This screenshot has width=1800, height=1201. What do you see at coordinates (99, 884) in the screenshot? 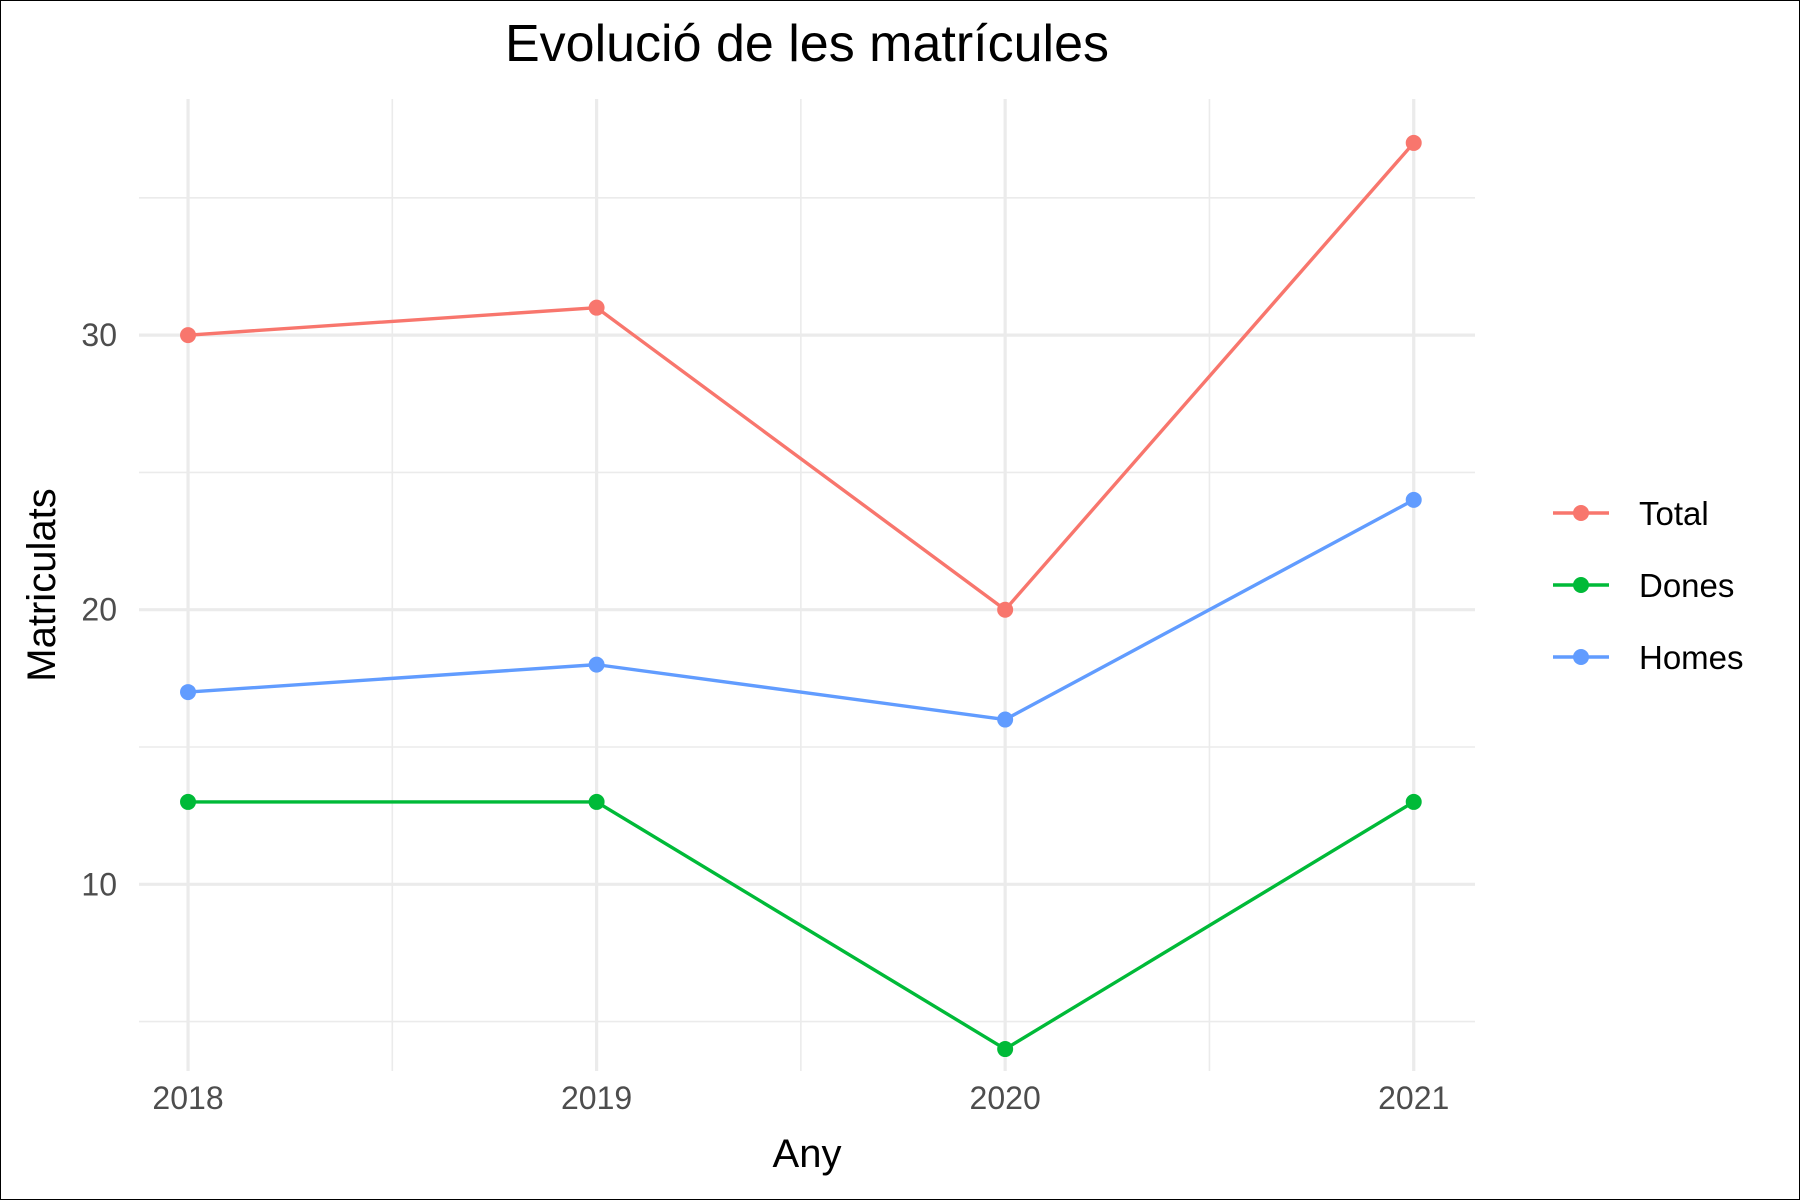
I see `y-tick-label: 10` at bounding box center [99, 884].